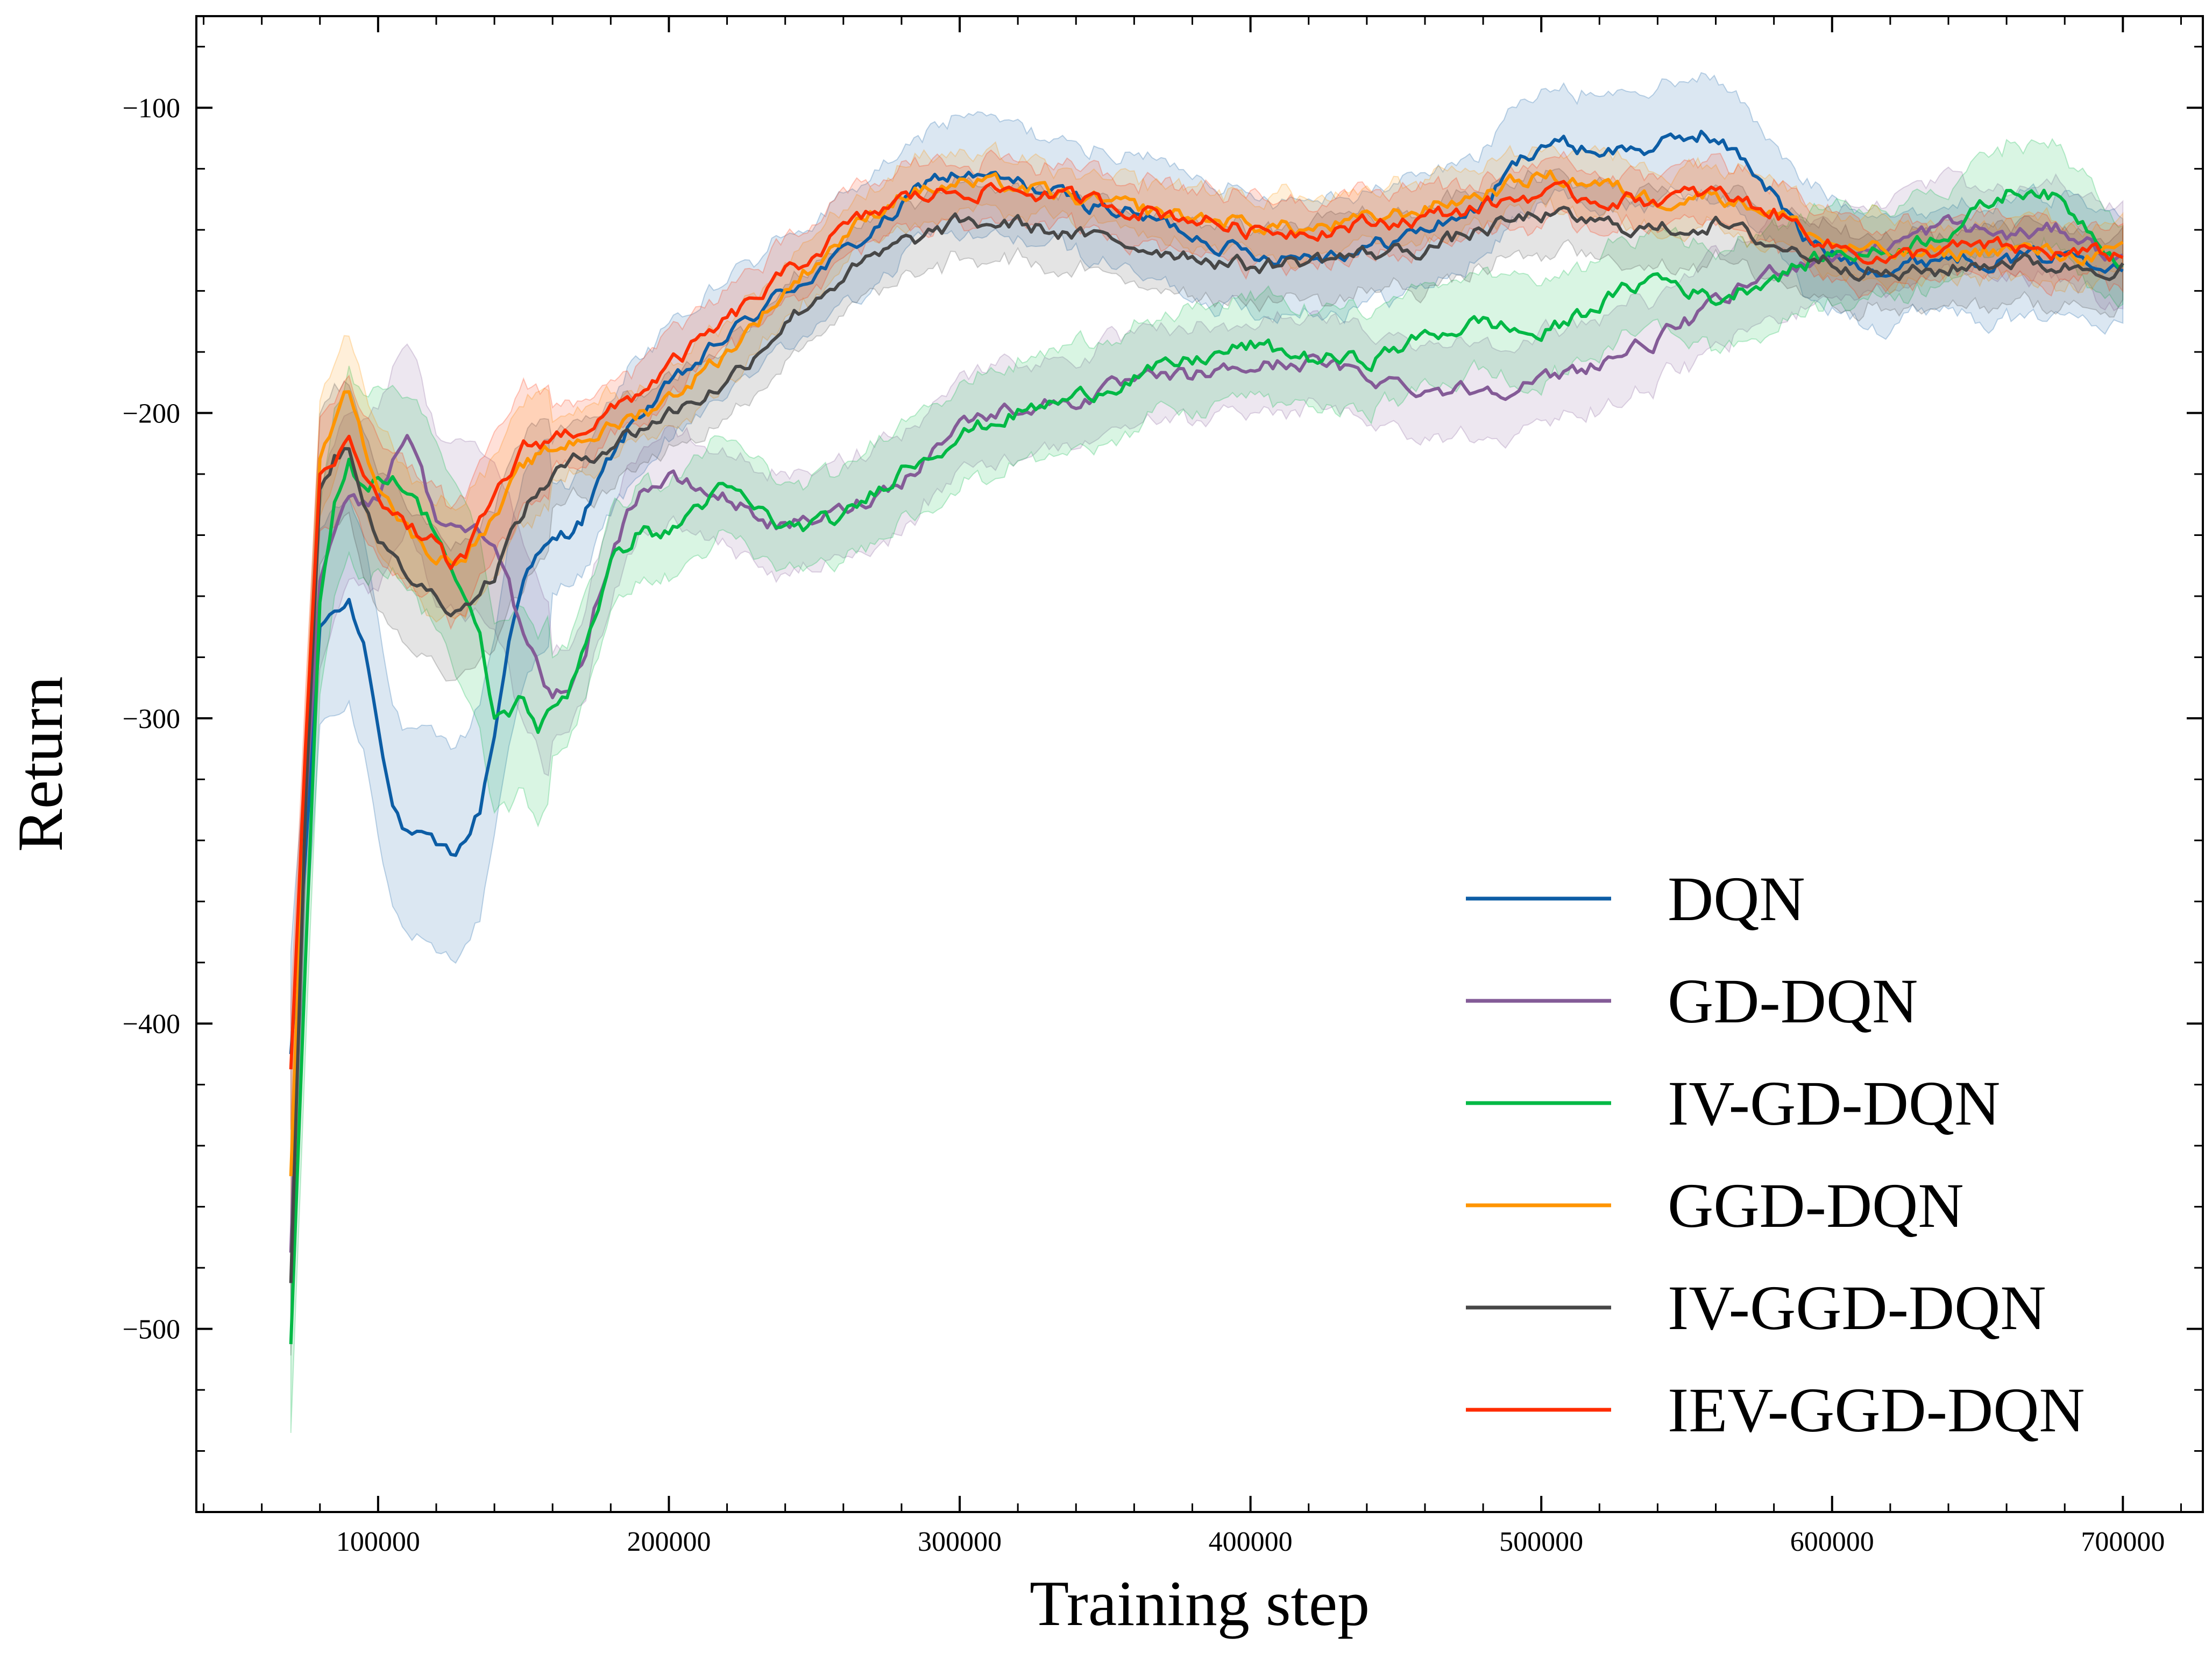  Describe the element at coordinates (2123, 1542) in the screenshot. I see `x-tick-label: 700000` at that location.